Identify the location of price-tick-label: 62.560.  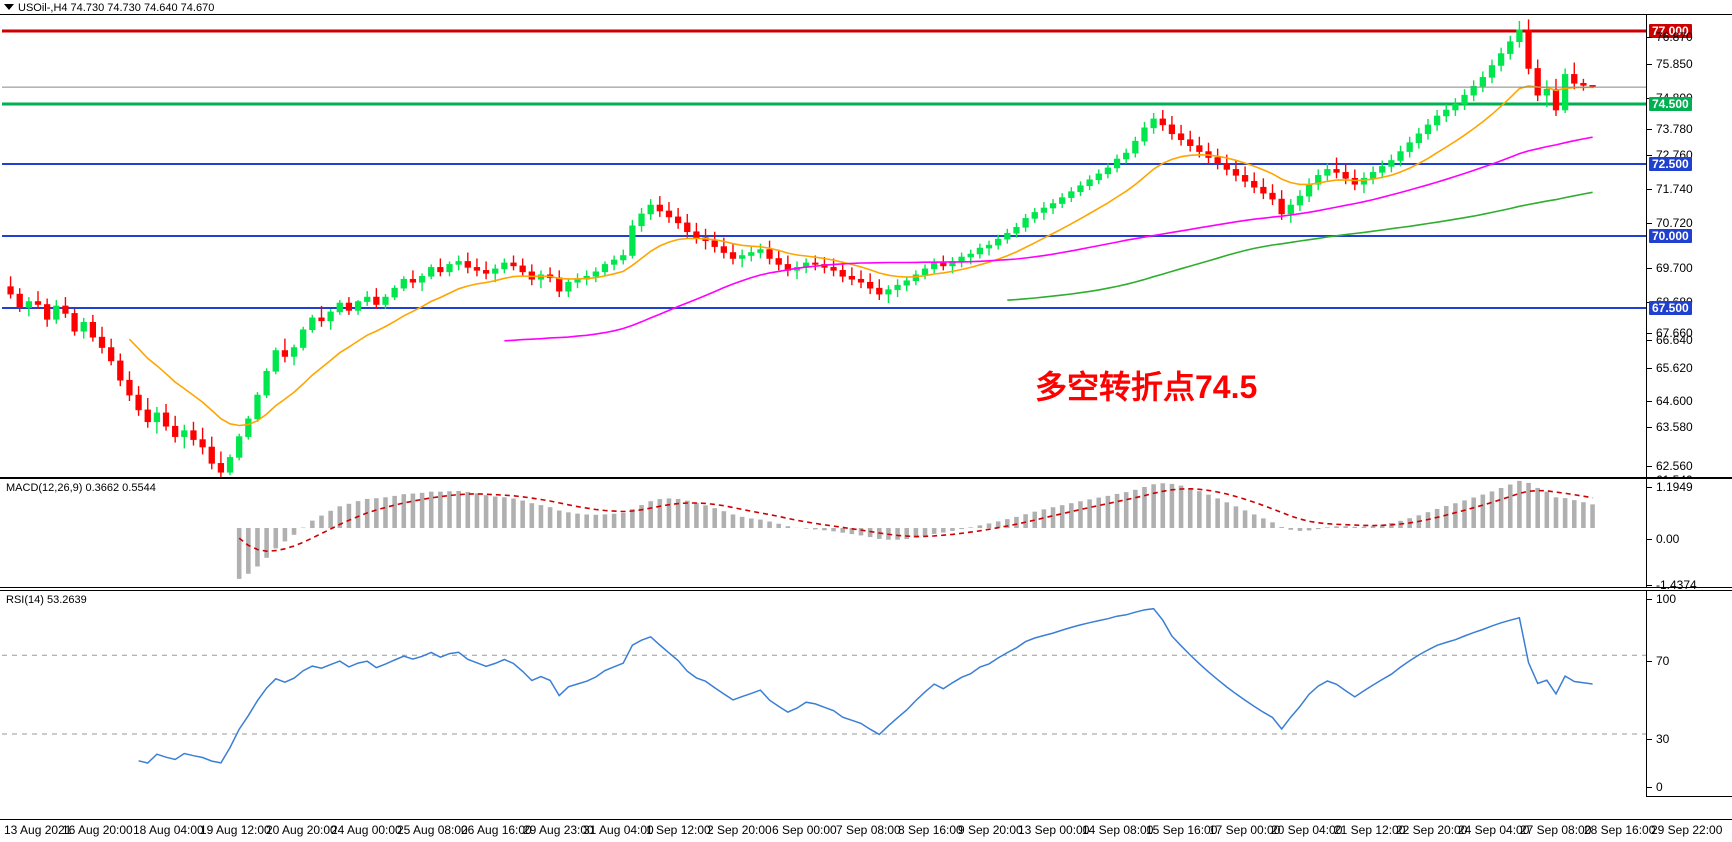
(1674, 466).